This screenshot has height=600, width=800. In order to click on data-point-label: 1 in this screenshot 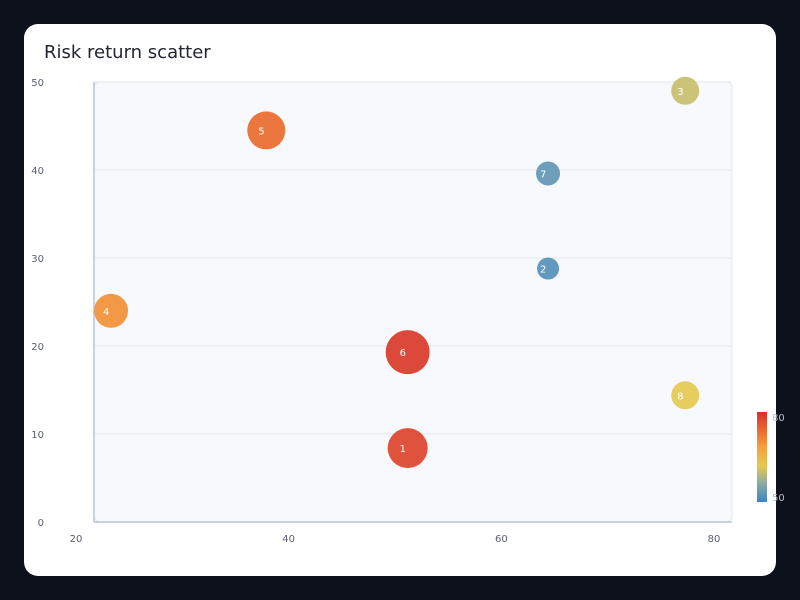, I will do `click(403, 449)`.